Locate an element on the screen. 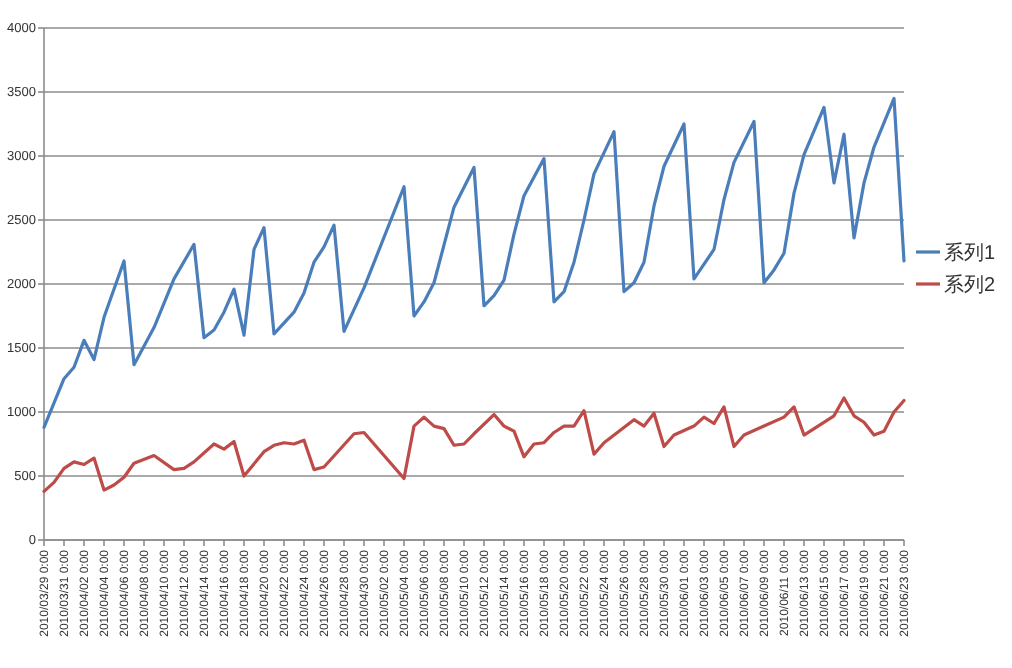 This screenshot has height=668, width=1012. legend-label: 系列1 is located at coordinates (970, 253).